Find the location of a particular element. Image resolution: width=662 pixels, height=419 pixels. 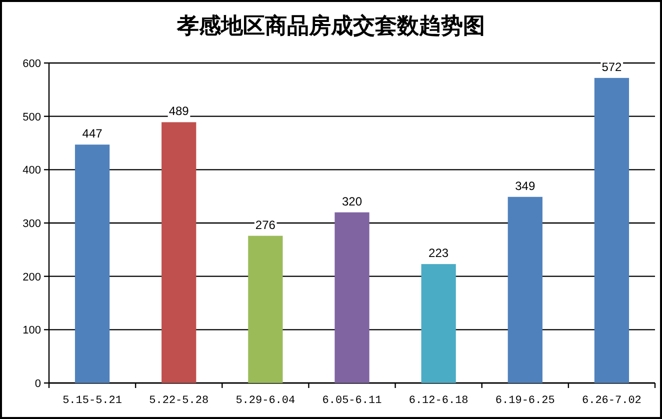

title: 孝感地区商品房成交套数趋势图 is located at coordinates (331, 26).